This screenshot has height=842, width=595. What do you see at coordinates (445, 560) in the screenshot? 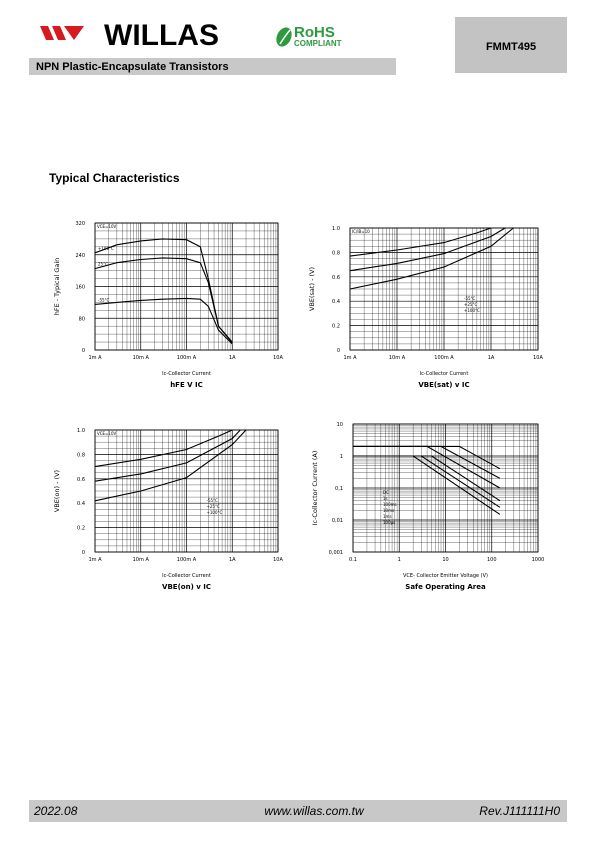
I see `x-tick-label: 10` at bounding box center [445, 560].